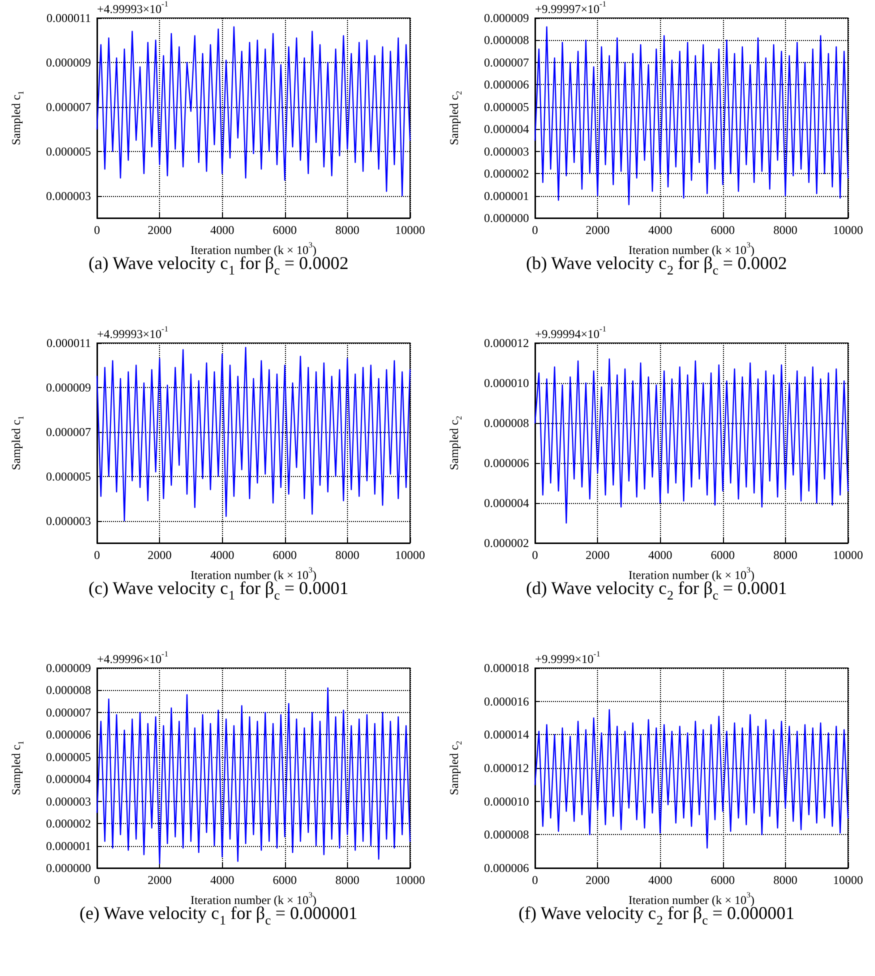  I want to click on y-tick-label: 0.000016, so click(506, 701).